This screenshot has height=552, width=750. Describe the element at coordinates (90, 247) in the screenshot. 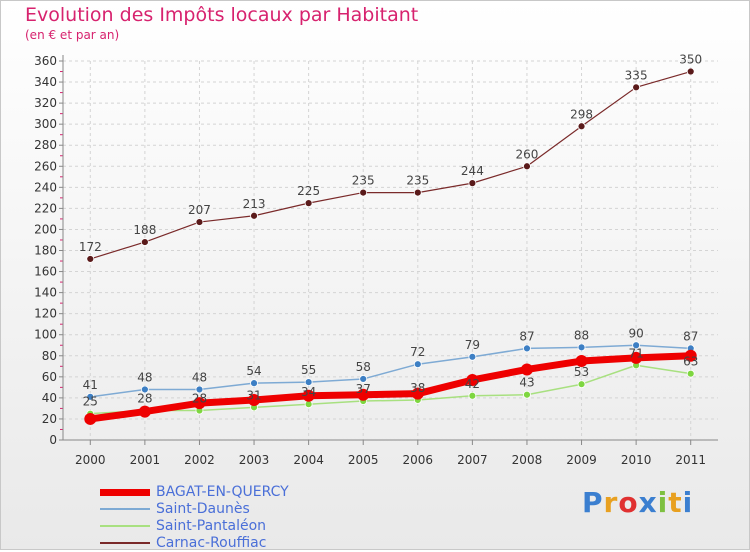

I see `data-label: 172` at that location.